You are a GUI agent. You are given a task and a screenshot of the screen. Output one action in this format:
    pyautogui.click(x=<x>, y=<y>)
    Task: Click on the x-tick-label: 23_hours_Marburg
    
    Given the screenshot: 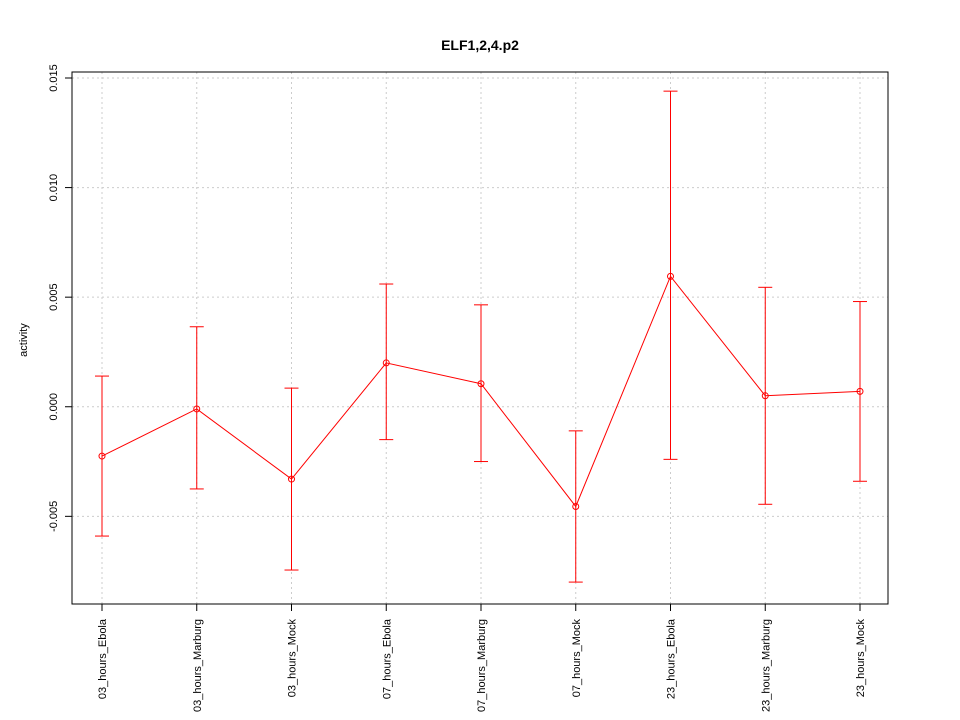 What is the action you would take?
    pyautogui.click(x=766, y=665)
    